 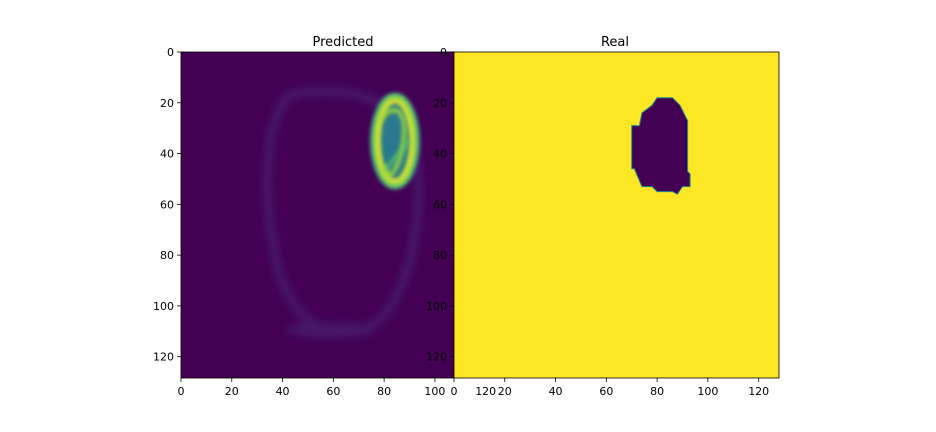 What do you see at coordinates (440, 255) in the screenshot?
I see `real-y-tick-label: 80` at bounding box center [440, 255].